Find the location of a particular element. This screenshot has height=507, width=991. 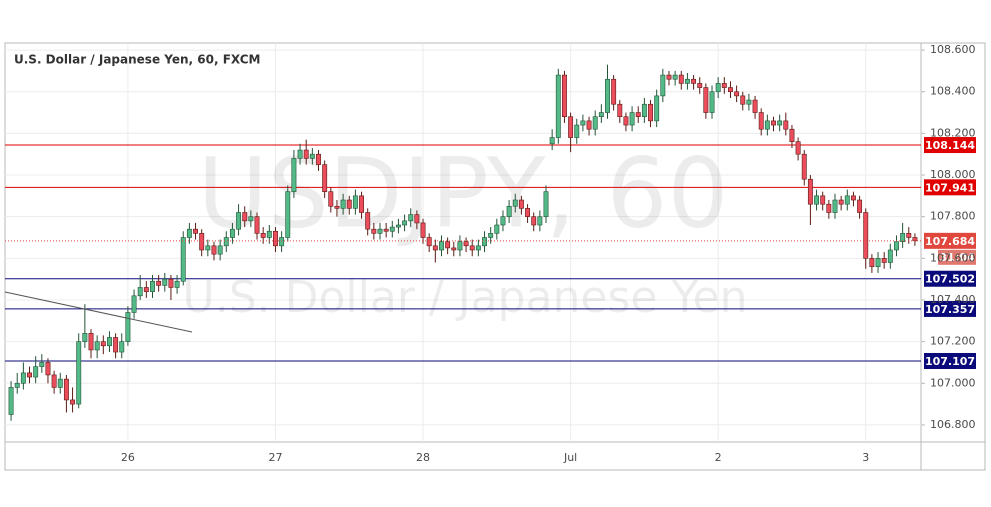

y-tick-label: 107.200 is located at coordinates (953, 341).